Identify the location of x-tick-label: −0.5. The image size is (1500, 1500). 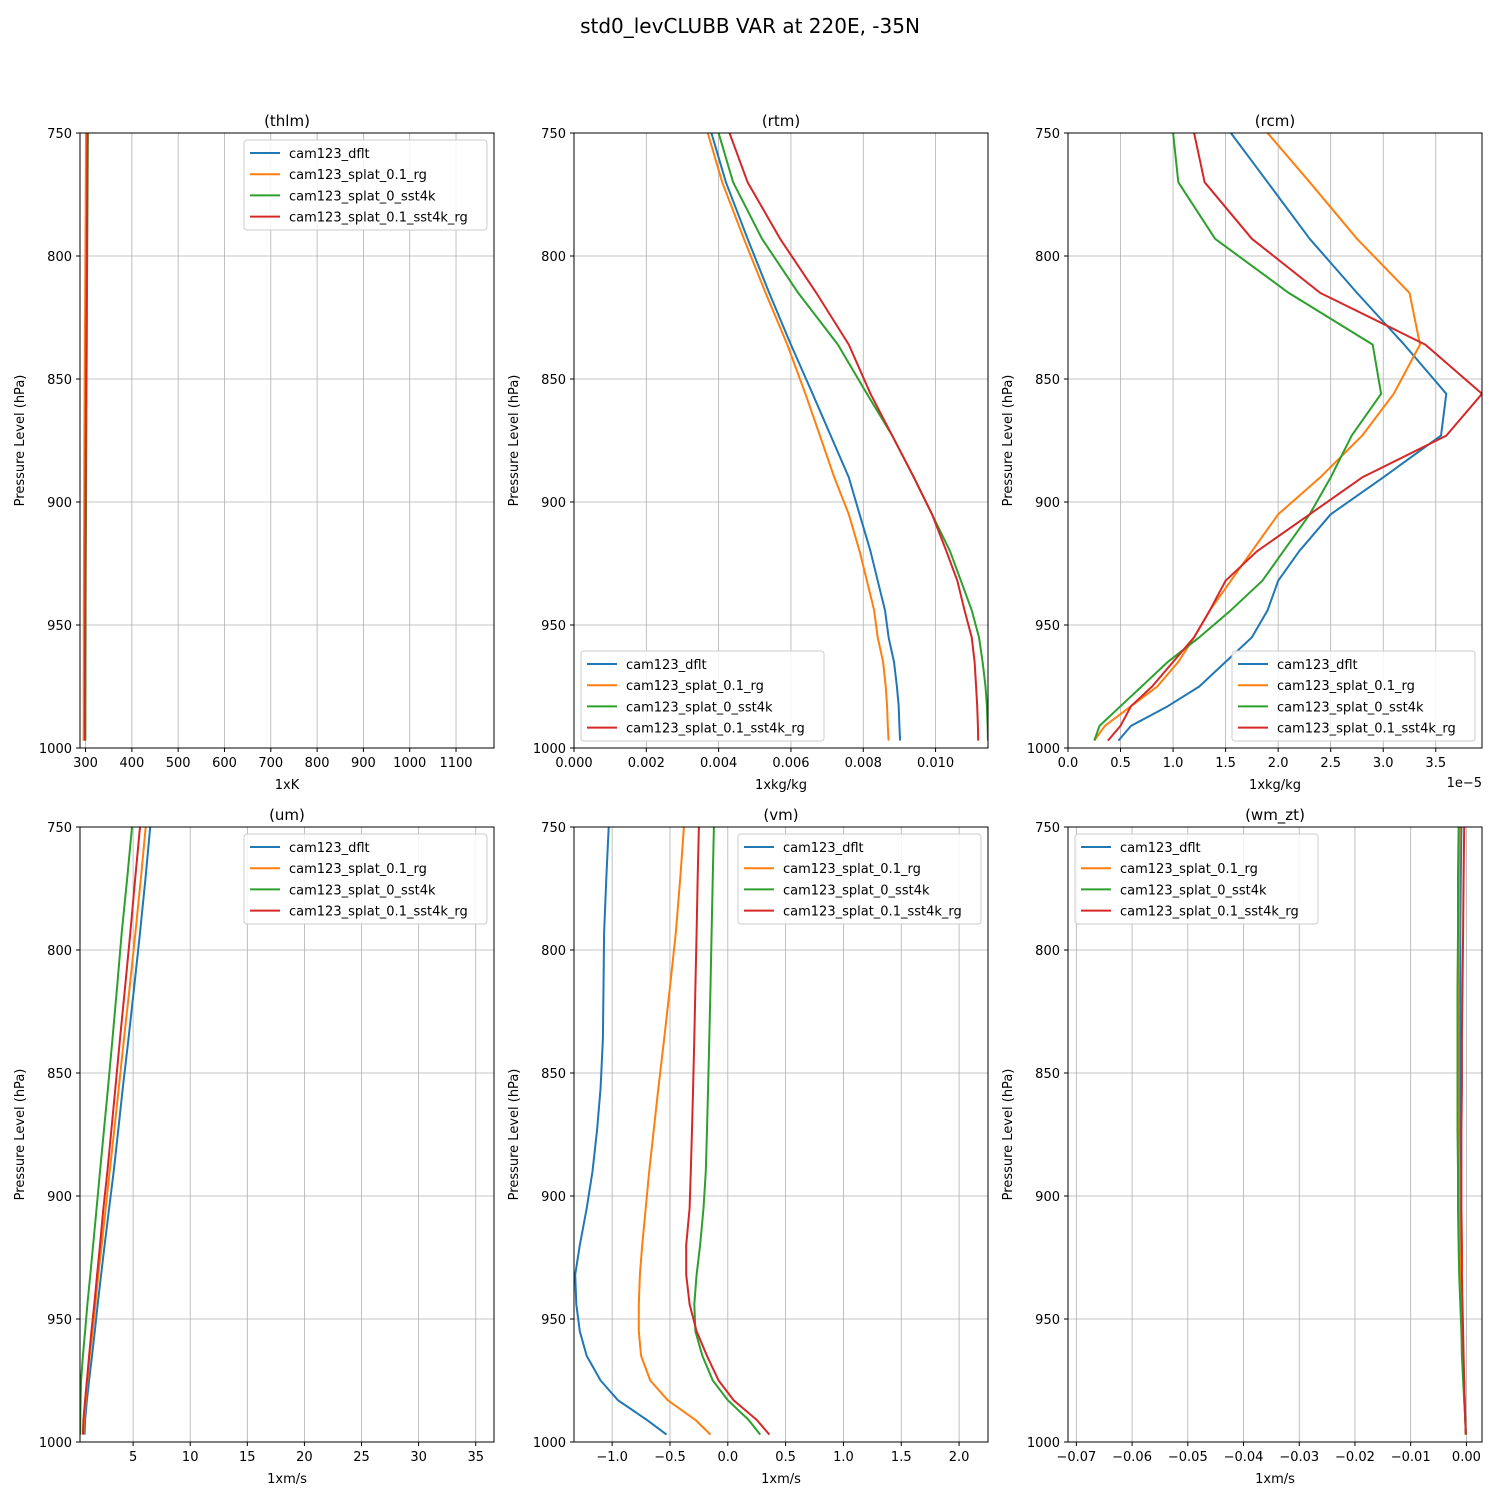
(670, 1457).